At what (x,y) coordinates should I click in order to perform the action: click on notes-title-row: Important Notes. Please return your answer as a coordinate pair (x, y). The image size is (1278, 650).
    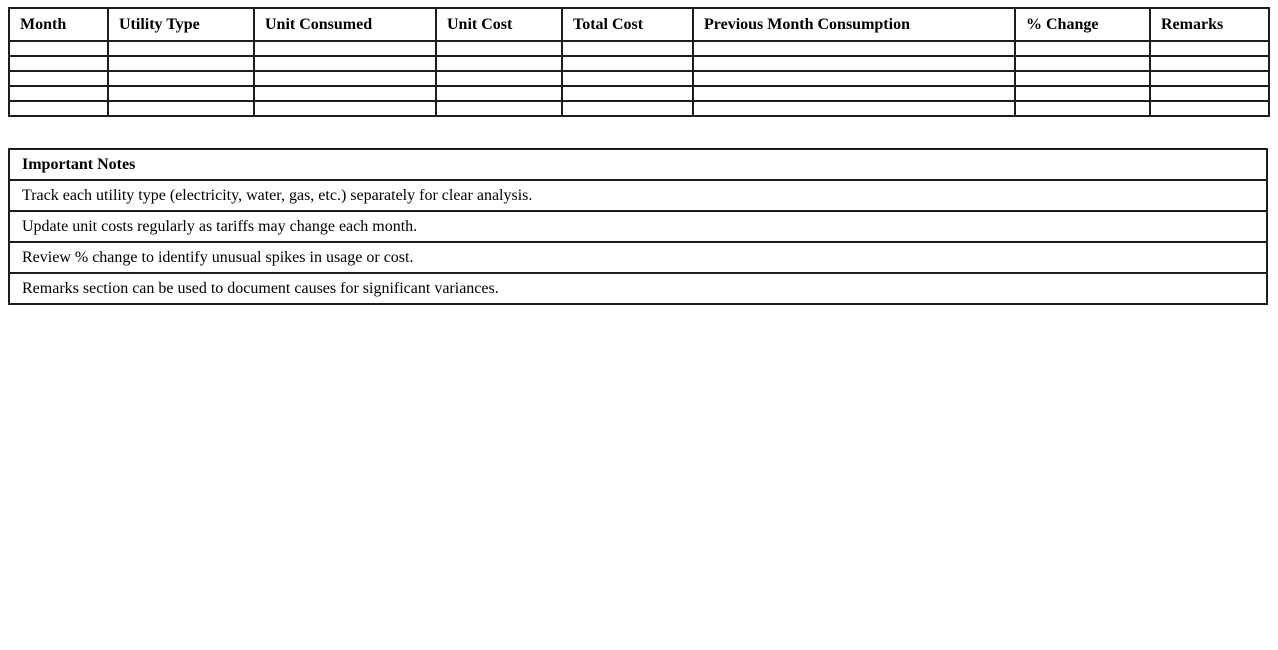
    Looking at the image, I should click on (638, 164).